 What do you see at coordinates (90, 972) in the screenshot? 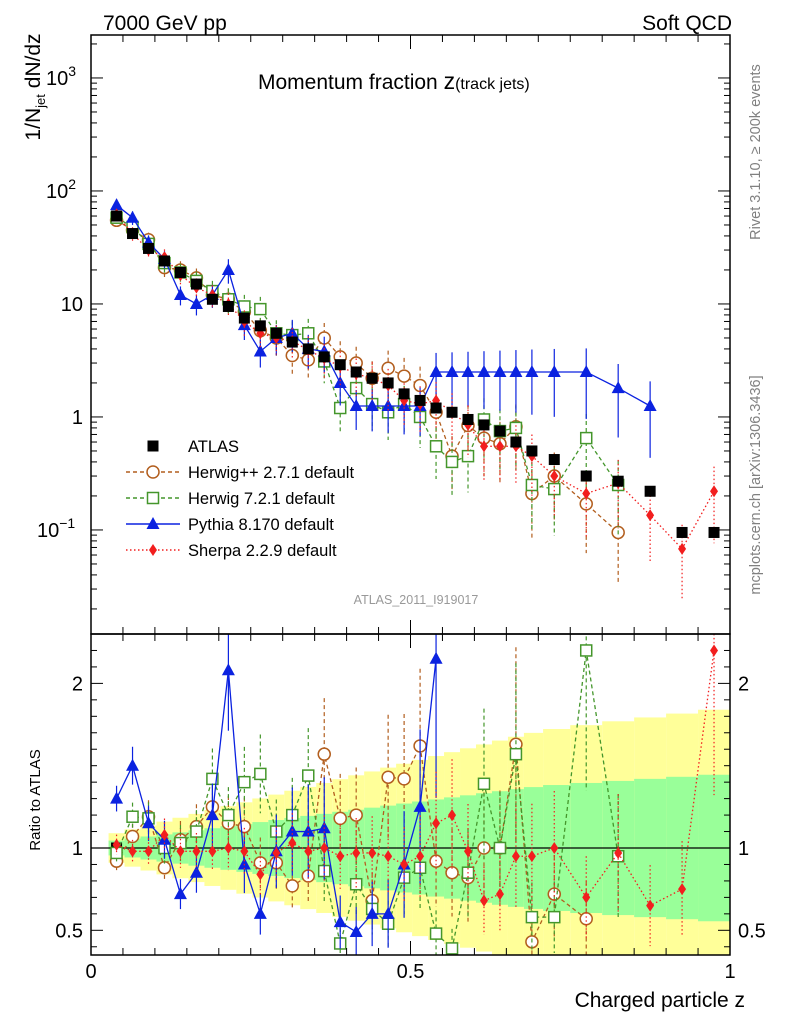
I see `x-tick-label: 0` at bounding box center [90, 972].